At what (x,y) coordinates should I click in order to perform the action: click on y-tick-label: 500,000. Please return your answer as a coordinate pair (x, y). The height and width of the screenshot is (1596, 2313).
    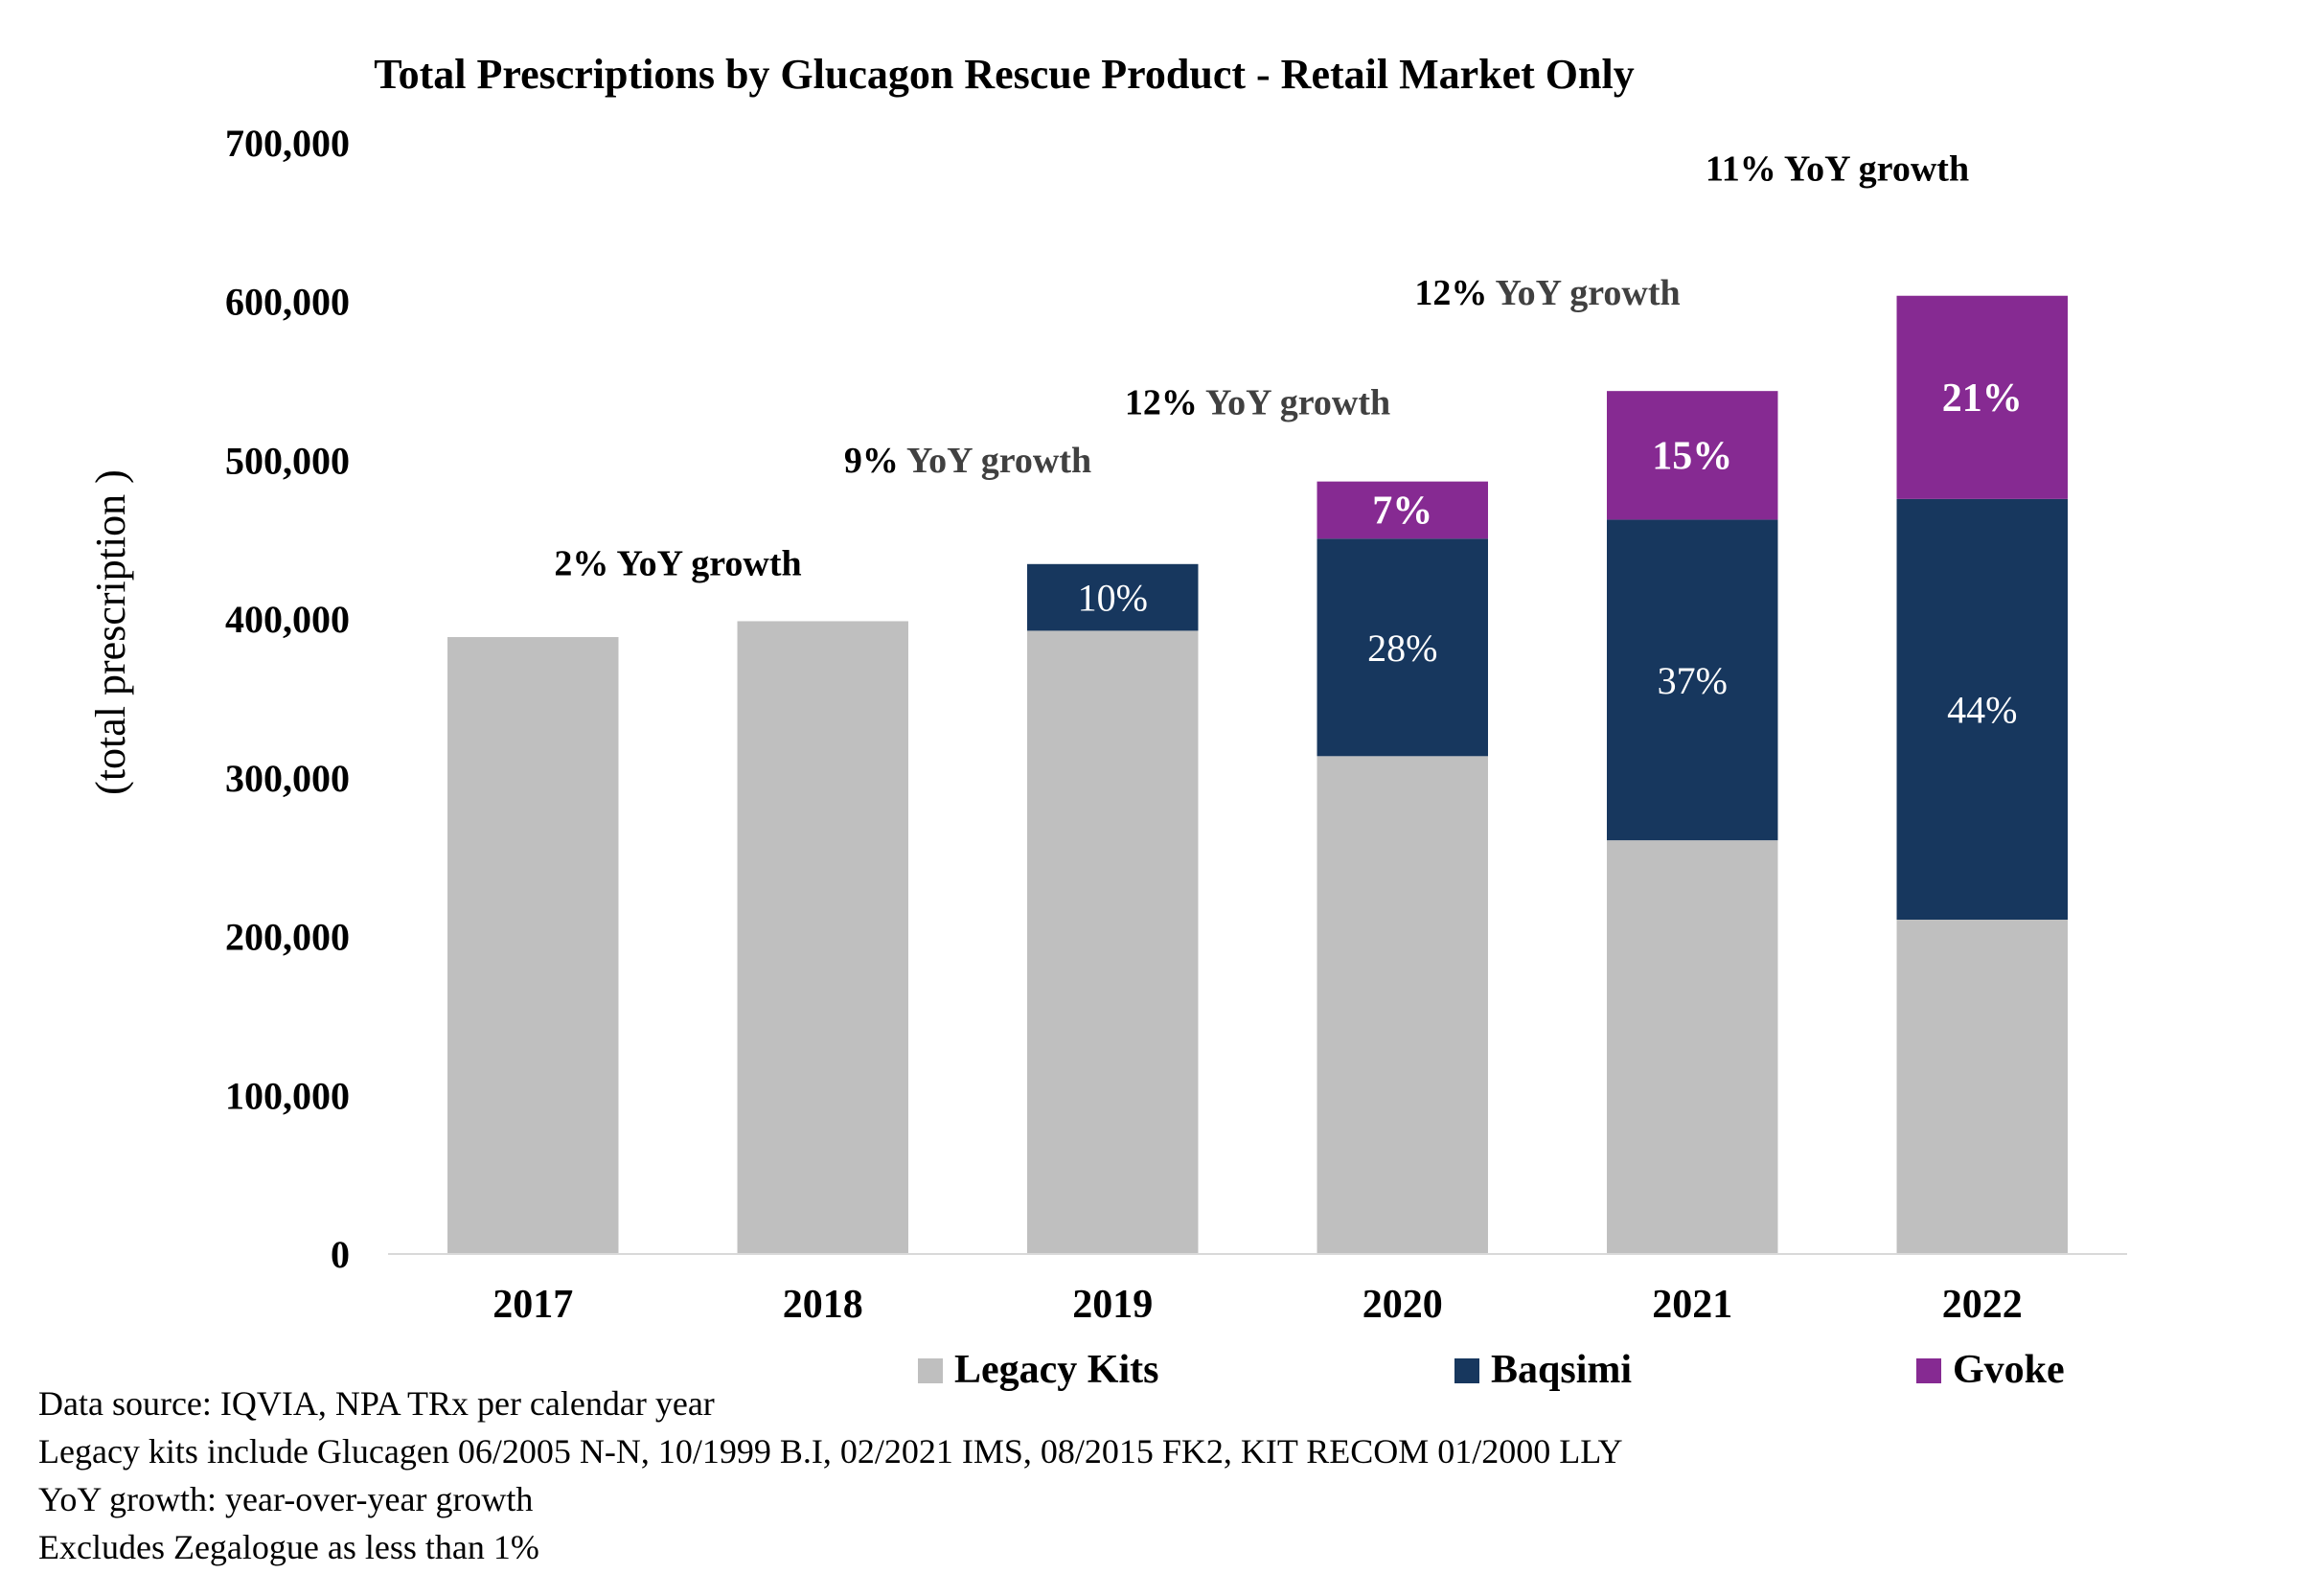
    Looking at the image, I should click on (287, 460).